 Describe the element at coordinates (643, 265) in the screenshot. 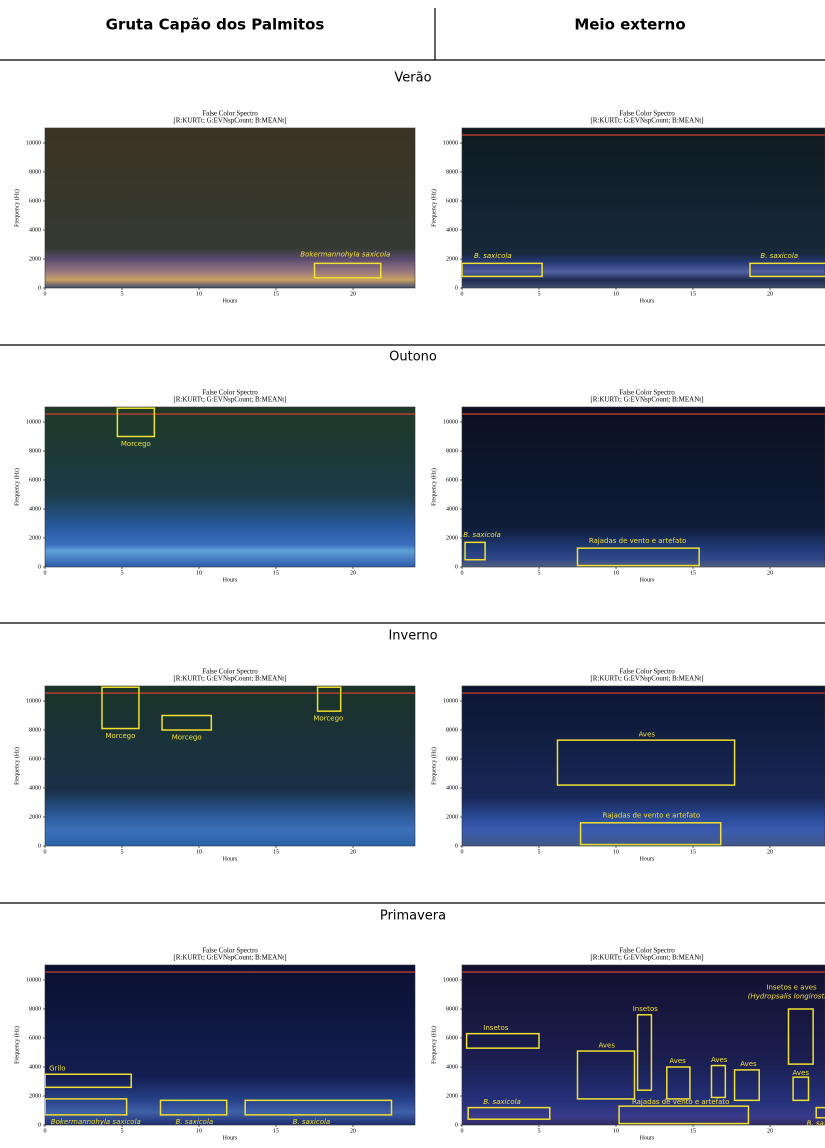

I see `annotations: B. saxicola B. saxicola` at that location.